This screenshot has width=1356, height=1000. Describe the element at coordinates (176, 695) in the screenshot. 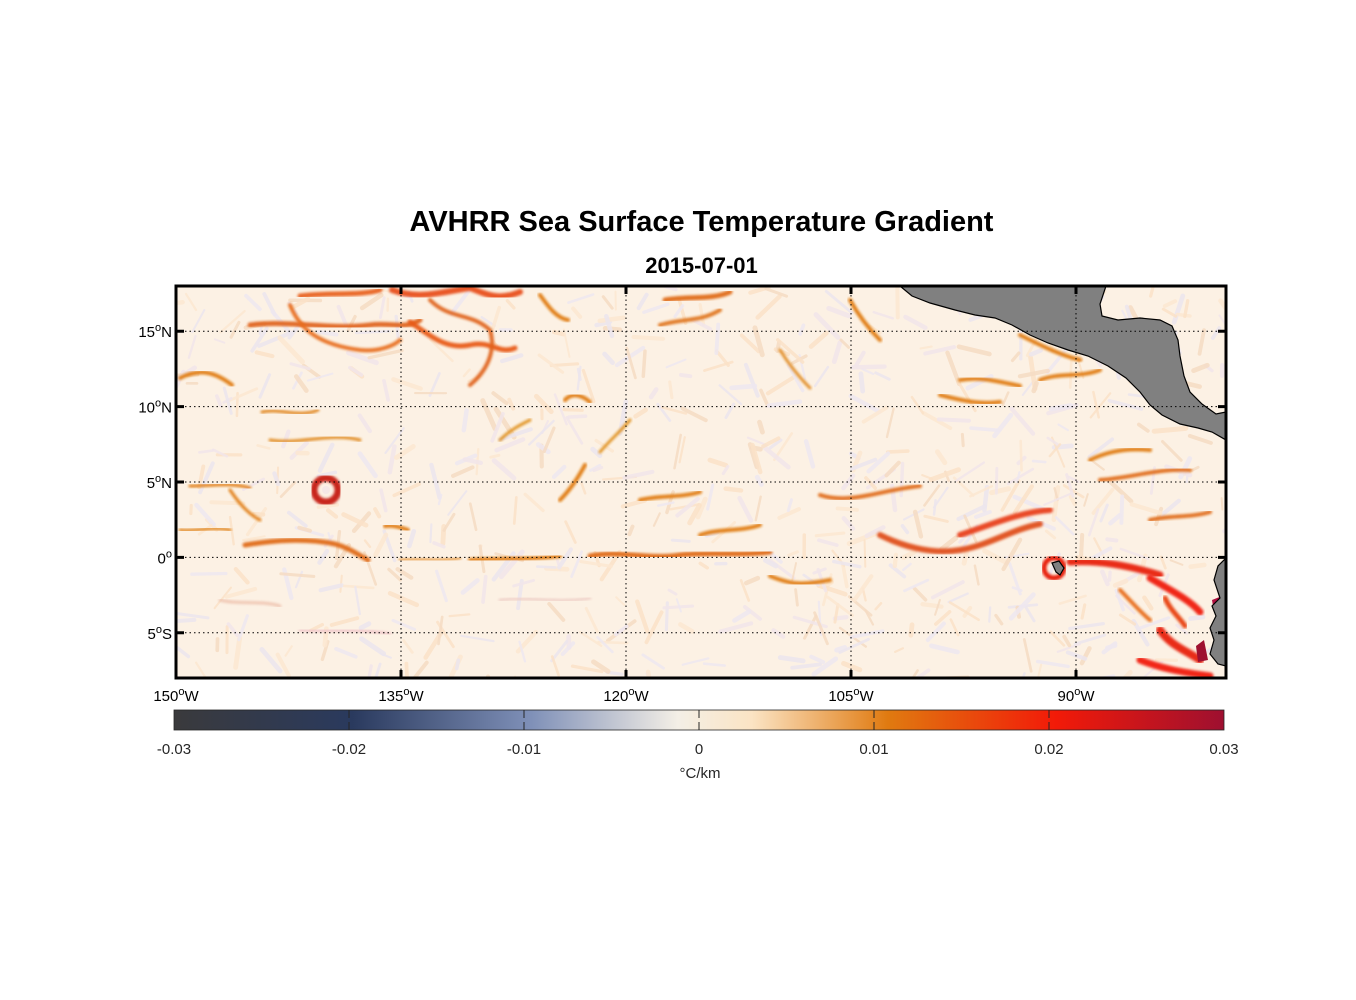

I see `lon-label: 150oW` at that location.